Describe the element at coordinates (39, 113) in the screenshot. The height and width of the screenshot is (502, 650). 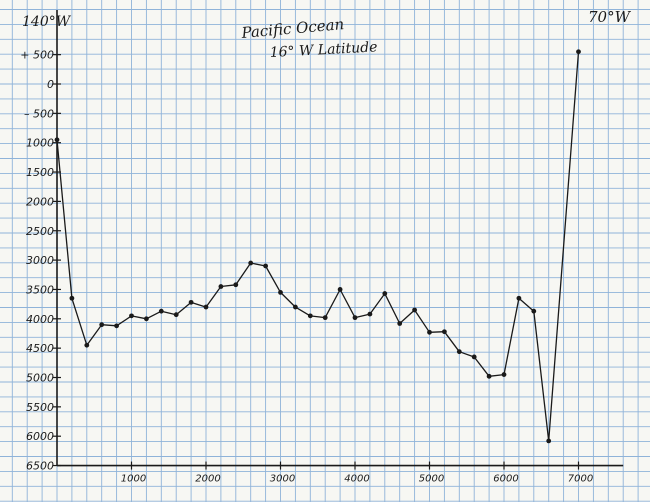
I see `y-tick-label: – 500` at that location.